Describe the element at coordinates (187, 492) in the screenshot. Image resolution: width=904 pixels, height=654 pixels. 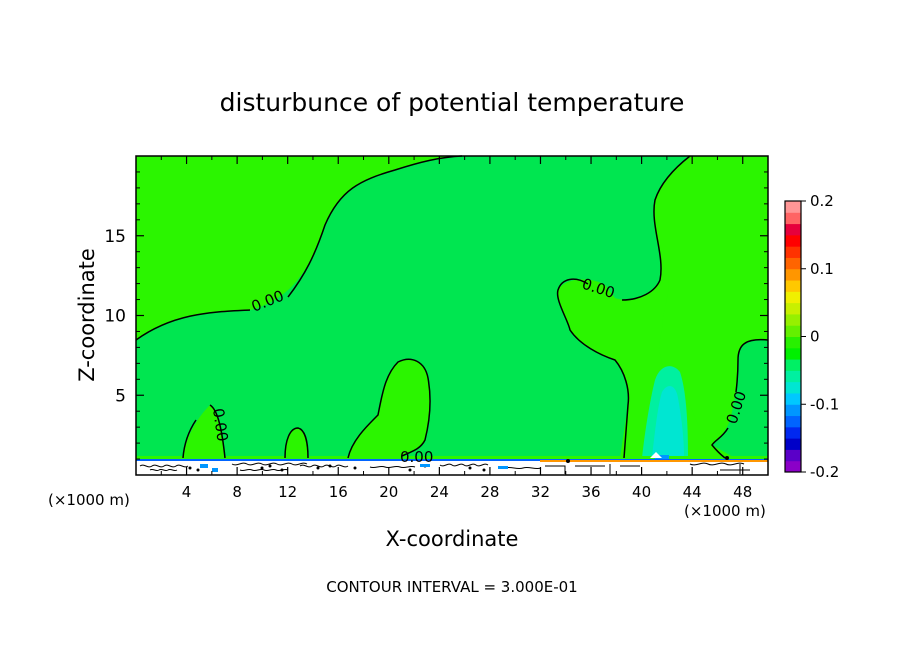
I see `x-tick-label: 4` at that location.